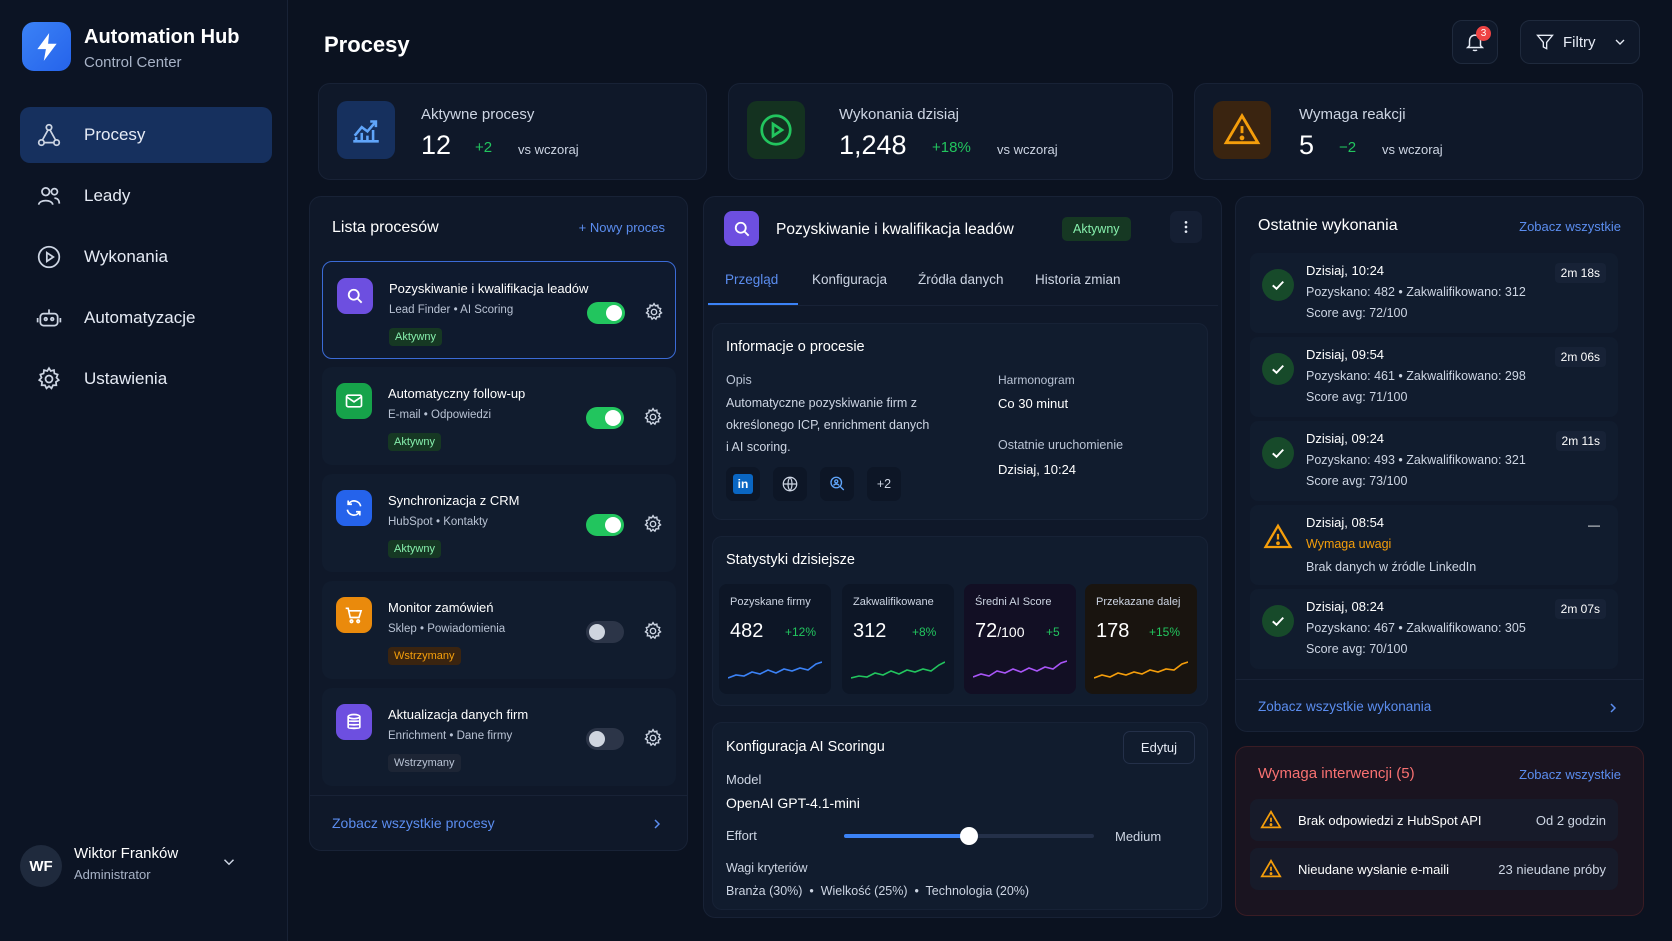  What do you see at coordinates (743, 484) in the screenshot?
I see `source-linkedin: in` at bounding box center [743, 484].